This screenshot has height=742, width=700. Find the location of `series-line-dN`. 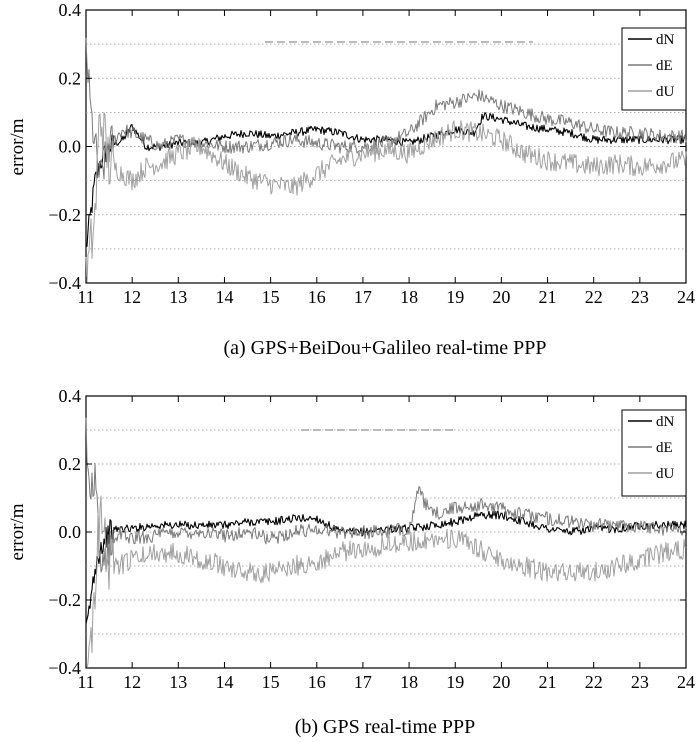

series-line-dN is located at coordinates (386, 567).